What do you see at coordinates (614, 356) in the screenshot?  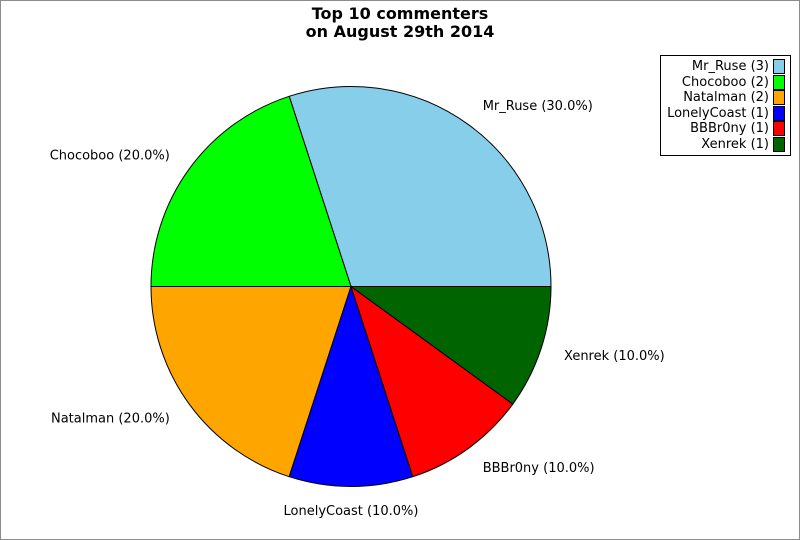 I see `slice-label-Xenrek: Xenrek (10.0%)` at bounding box center [614, 356].